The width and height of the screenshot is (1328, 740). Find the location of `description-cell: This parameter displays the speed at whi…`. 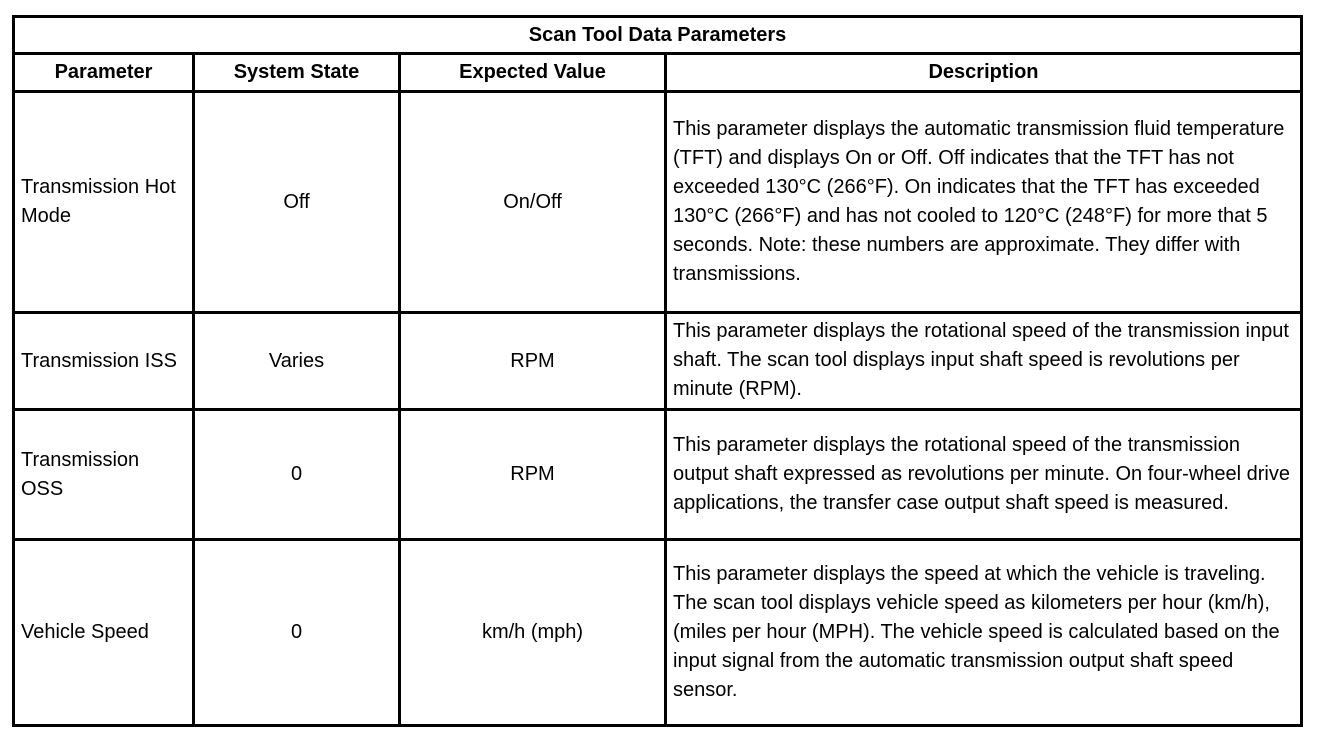

description-cell: This parameter displays the speed at whi… is located at coordinates (983, 632).